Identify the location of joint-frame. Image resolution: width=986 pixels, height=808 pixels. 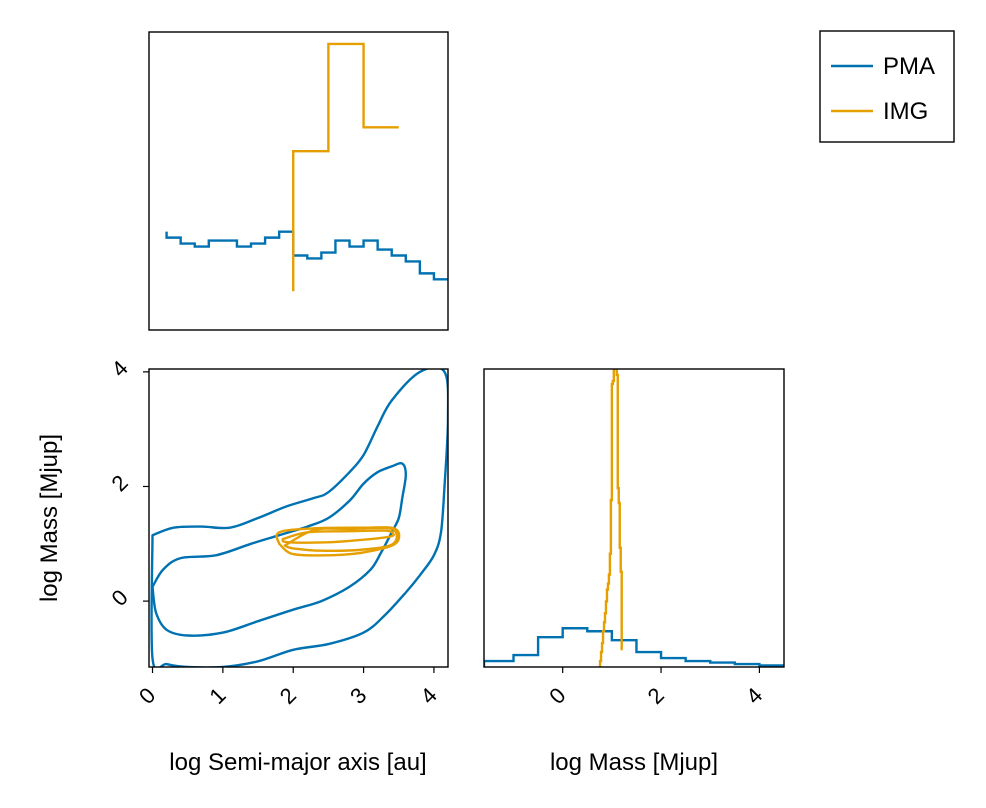
(298, 518).